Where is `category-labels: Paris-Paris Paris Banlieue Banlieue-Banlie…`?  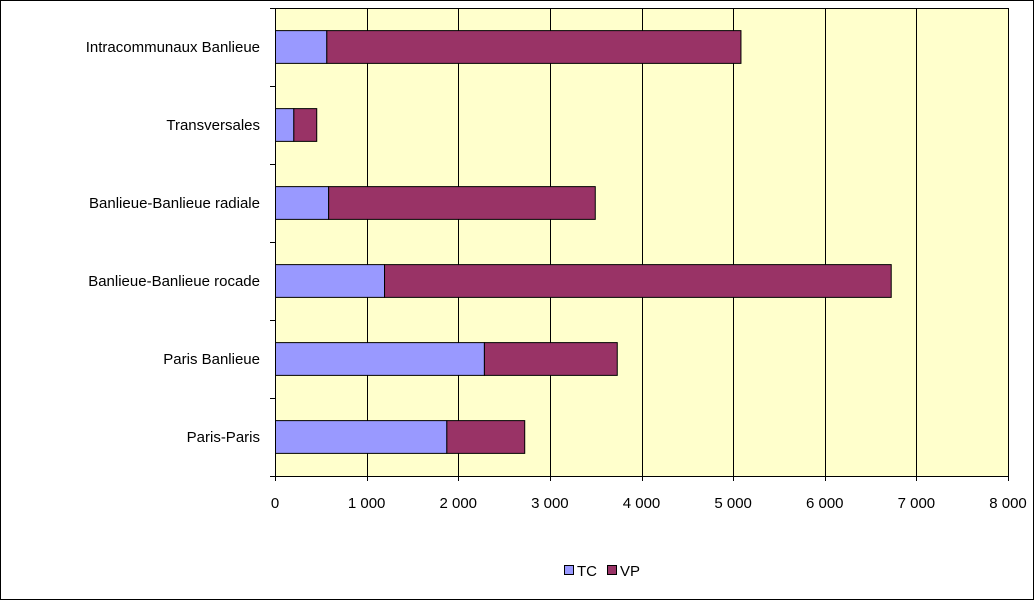 category-labels: Paris-Paris Paris Banlieue Banlieue-Banlie… is located at coordinates (173, 242).